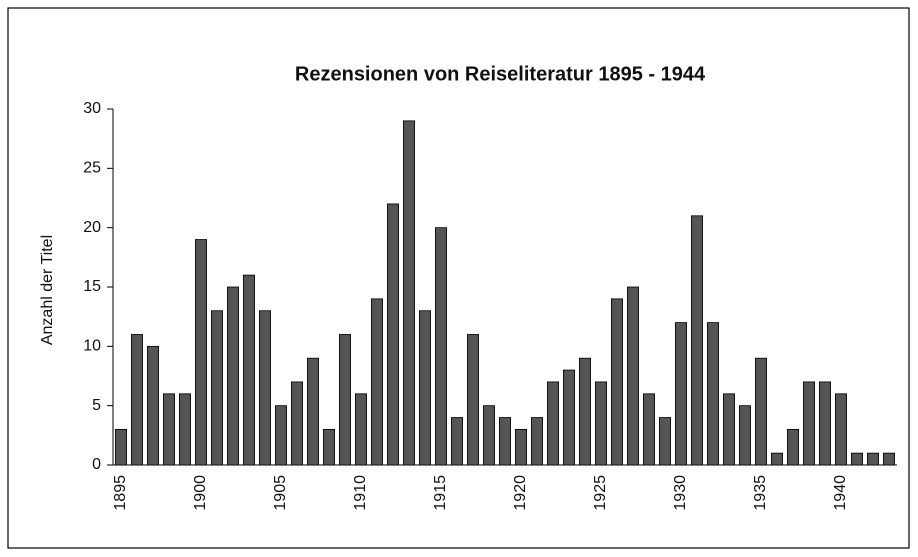 The image size is (918, 557). Describe the element at coordinates (47, 290) in the screenshot. I see `y-axis-label: Anzahl der Titel` at that location.